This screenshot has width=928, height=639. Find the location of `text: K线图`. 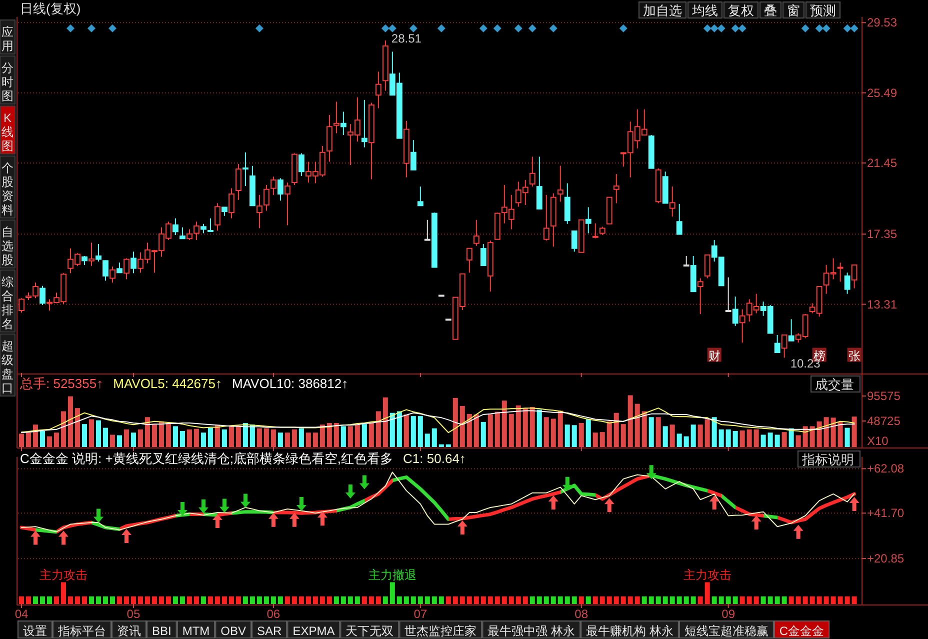

text: K线图 is located at coordinates (8, 132).